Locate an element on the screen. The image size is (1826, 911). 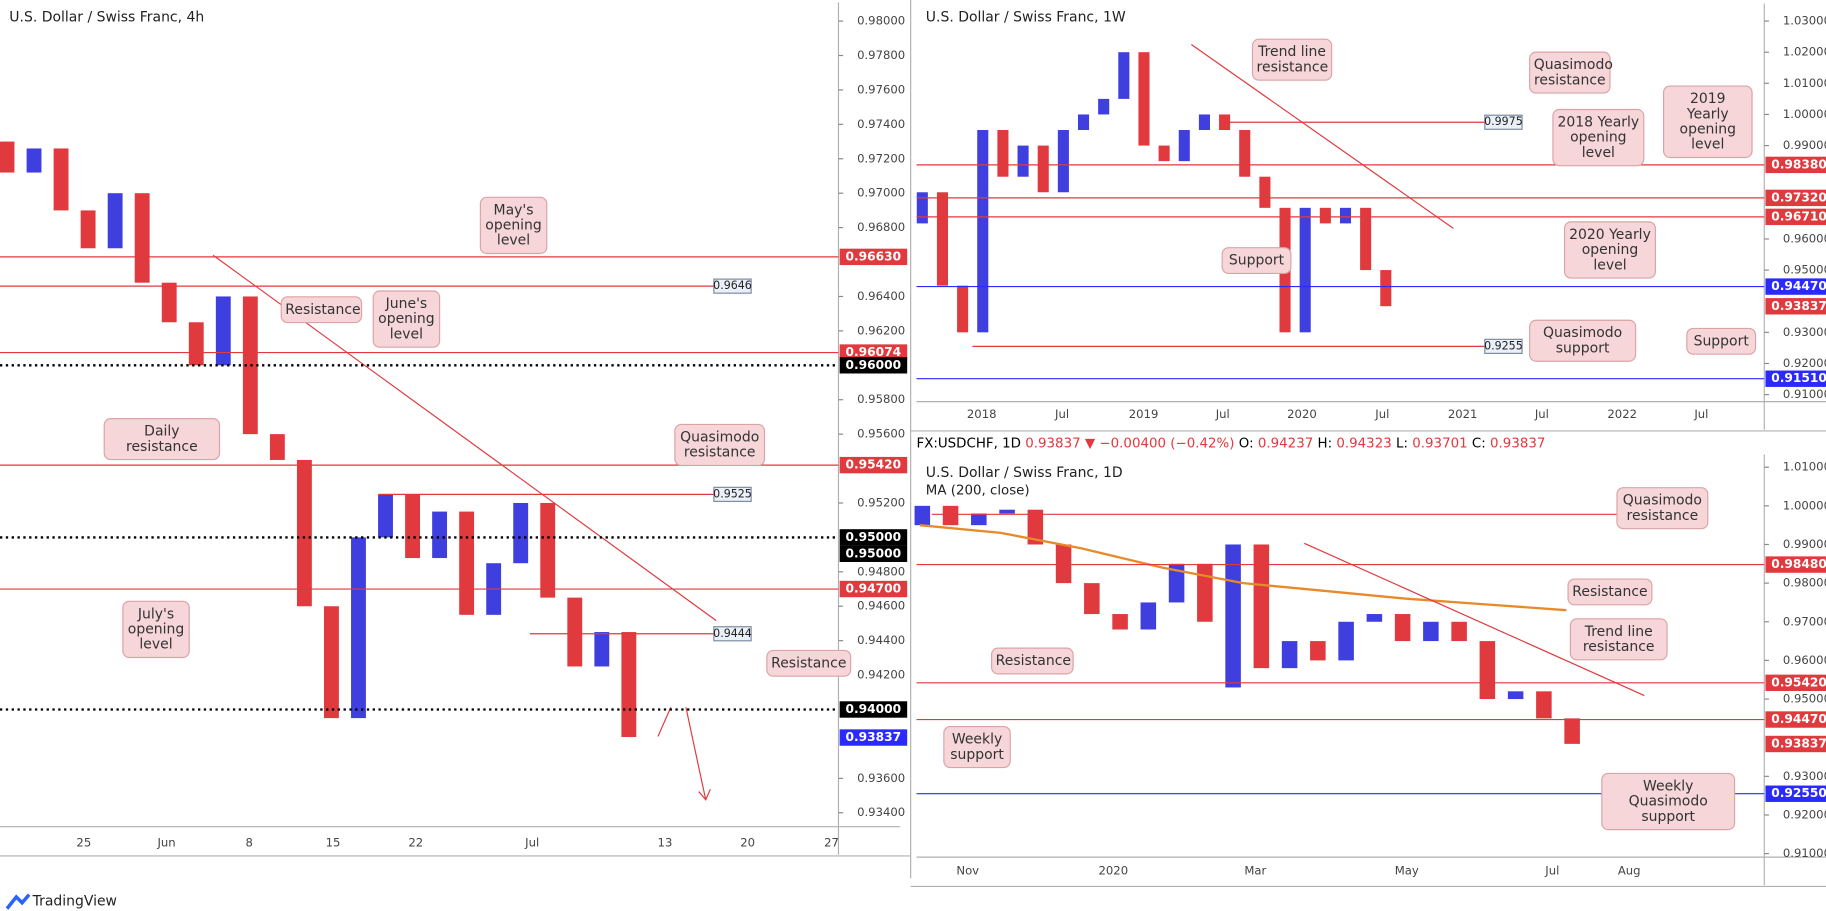
price-tag-label: 0.95420 is located at coordinates (873, 465).